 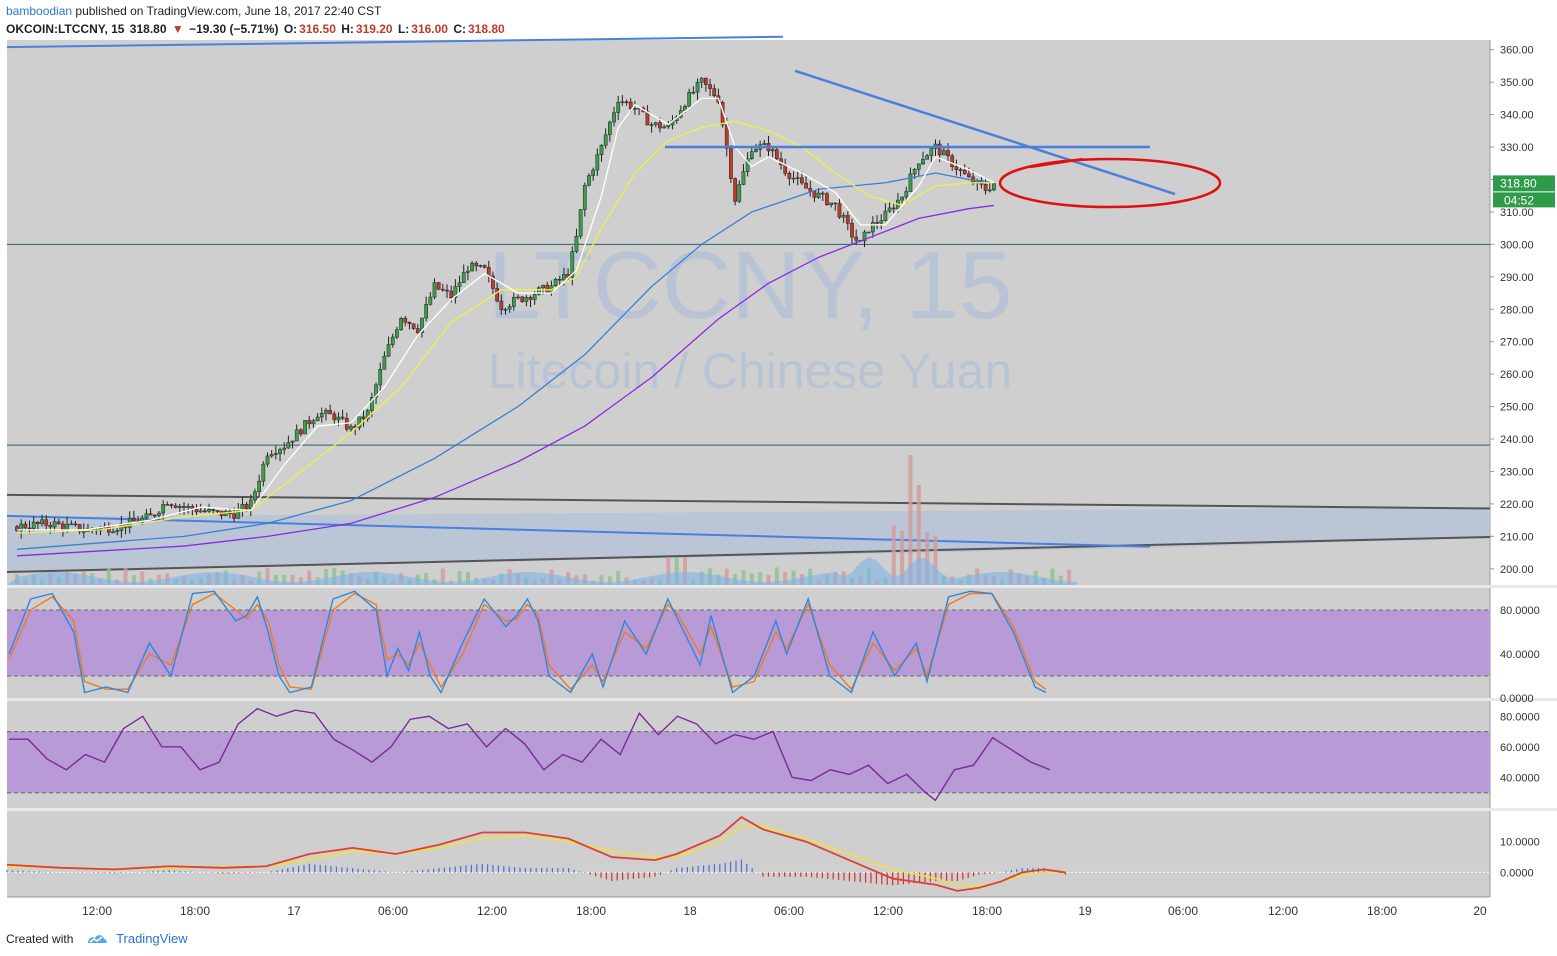 I want to click on rsi-tick-label: 80.0000, so click(x=1520, y=717).